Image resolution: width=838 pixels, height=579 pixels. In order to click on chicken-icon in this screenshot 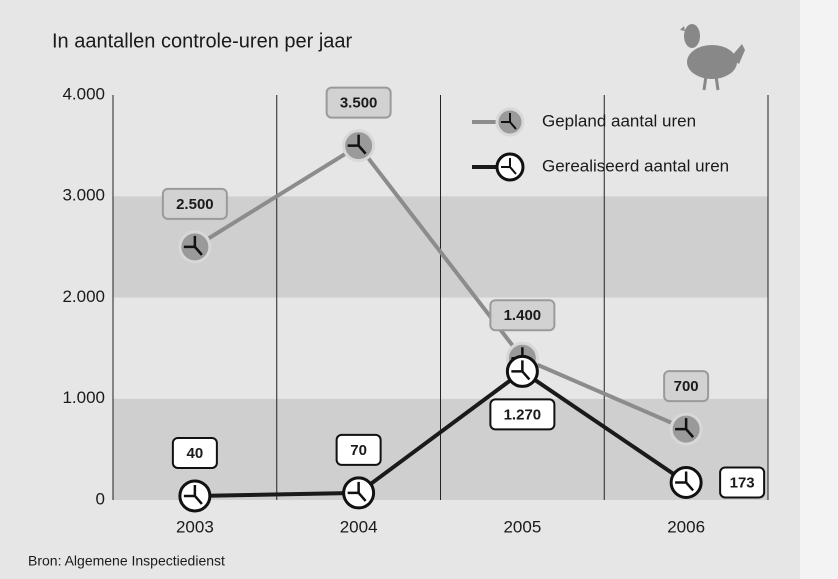, I will do `click(712, 57)`.